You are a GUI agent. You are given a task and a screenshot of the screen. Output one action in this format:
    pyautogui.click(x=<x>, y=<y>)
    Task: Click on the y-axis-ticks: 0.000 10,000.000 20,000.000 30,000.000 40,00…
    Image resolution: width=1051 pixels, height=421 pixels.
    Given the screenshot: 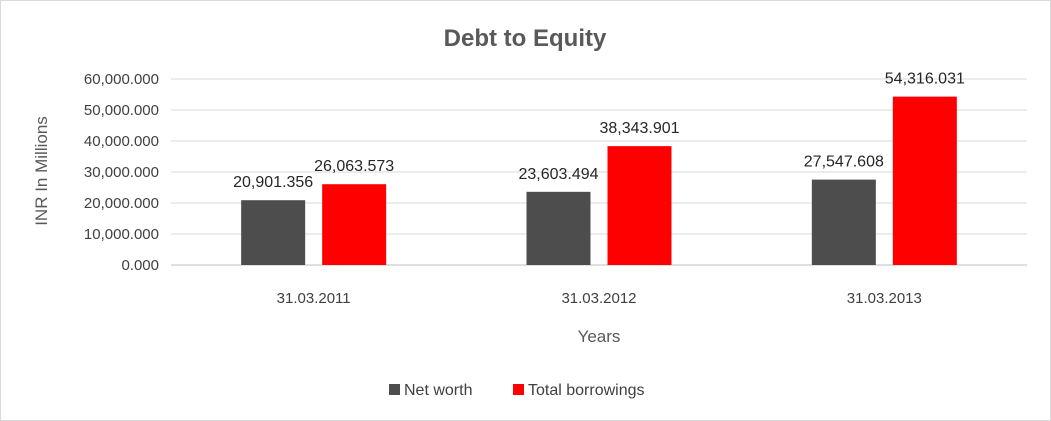 What is the action you would take?
    pyautogui.click(x=121, y=172)
    